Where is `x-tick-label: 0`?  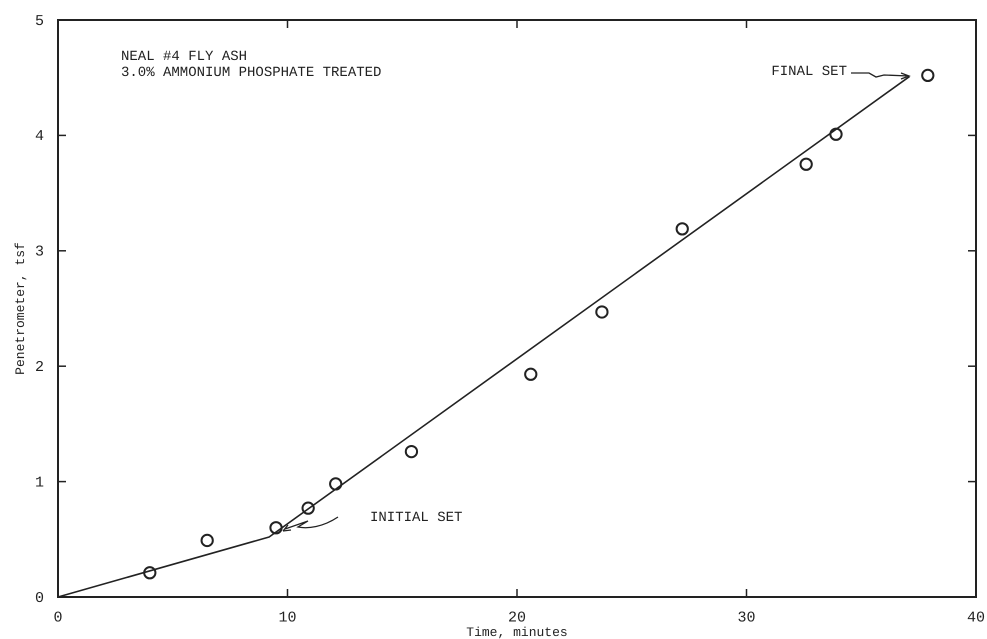 x-tick-label: 0 is located at coordinates (58, 618).